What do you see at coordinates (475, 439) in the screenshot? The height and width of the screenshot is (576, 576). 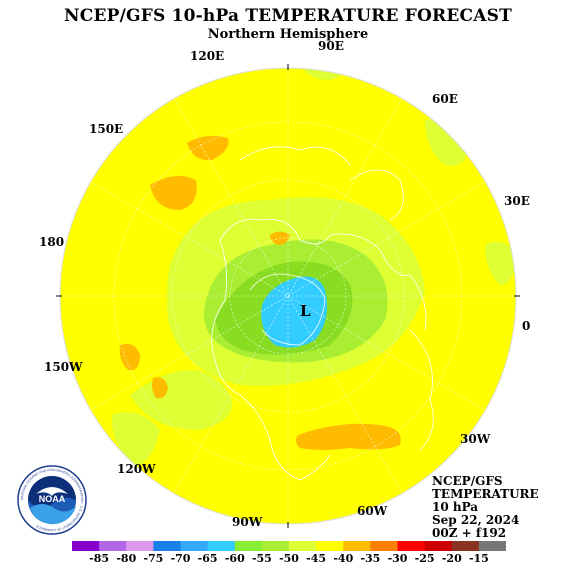 I see `lon-label-30w: 30W` at bounding box center [475, 439].